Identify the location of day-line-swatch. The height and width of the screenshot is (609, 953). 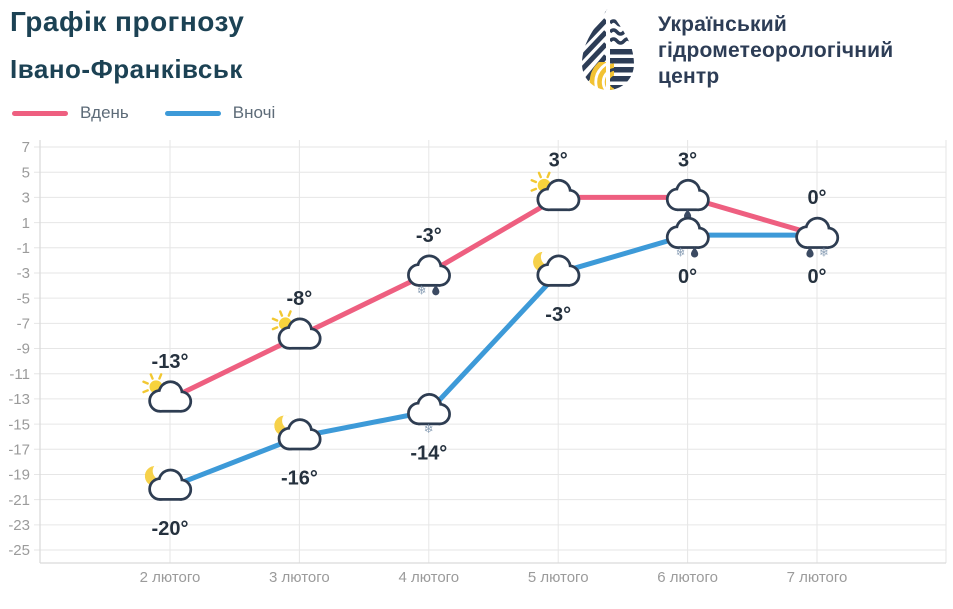
(40, 113).